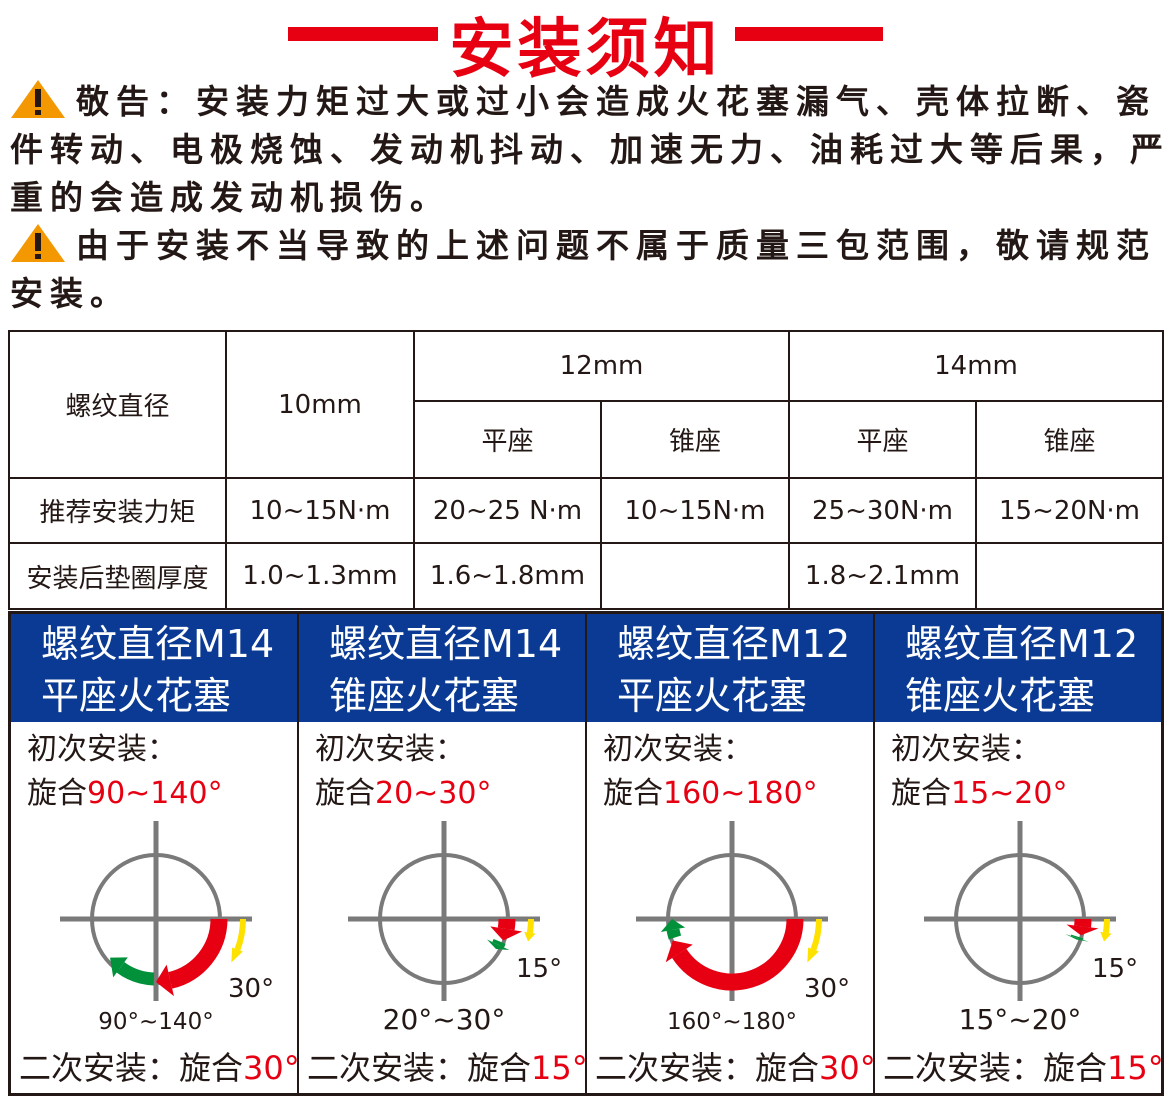  I want to click on header-12mm: 12mm, so click(601, 366).